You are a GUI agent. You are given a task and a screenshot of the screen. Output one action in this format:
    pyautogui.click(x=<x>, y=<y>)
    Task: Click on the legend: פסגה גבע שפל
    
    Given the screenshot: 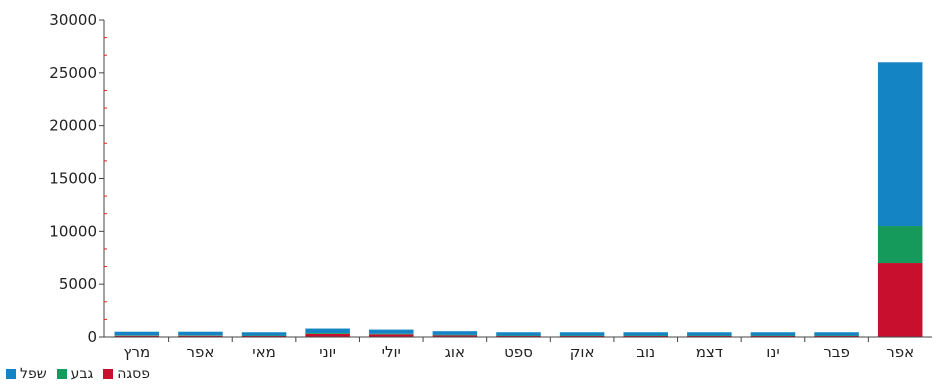 What is the action you would take?
    pyautogui.click(x=78, y=374)
    